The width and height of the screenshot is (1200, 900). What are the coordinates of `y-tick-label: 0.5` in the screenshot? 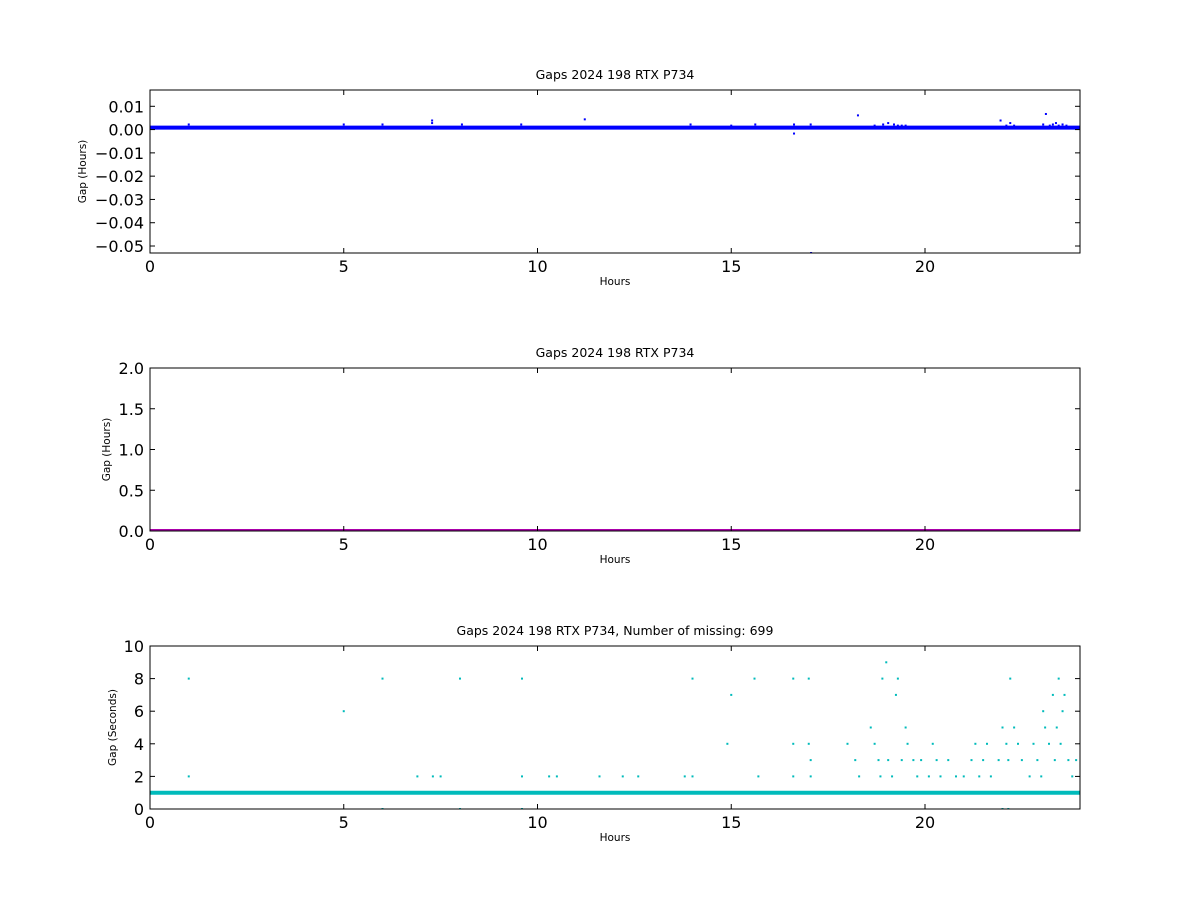 It's located at (131, 490).